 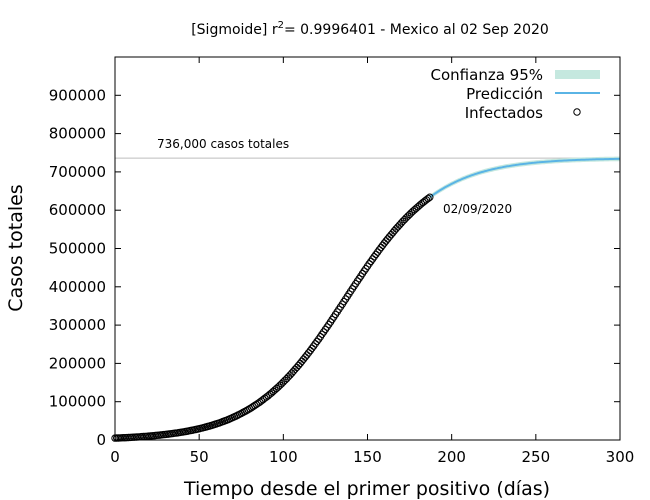 What do you see at coordinates (416, 30) in the screenshot?
I see `chart-title-suffix: = 0.9996401 - Mexico al 02 Sep 2020` at bounding box center [416, 30].